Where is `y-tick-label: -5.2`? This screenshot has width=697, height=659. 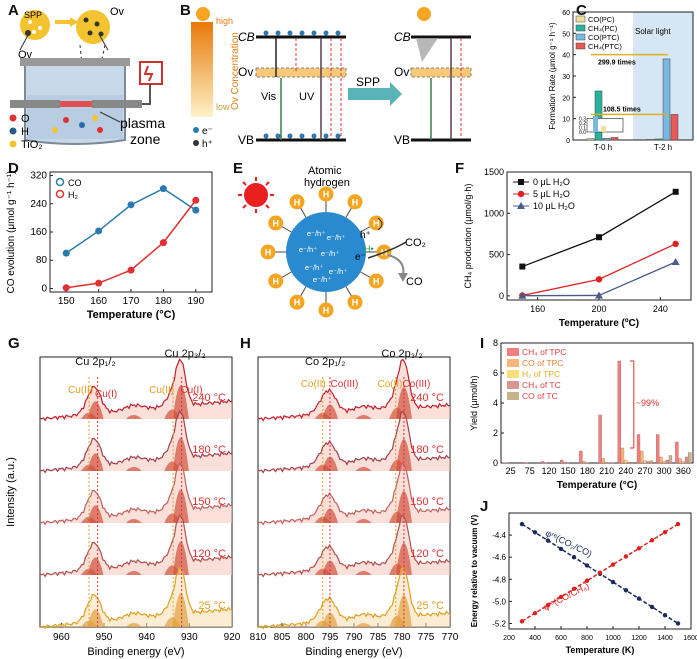
y-tick-label: -5.2 is located at coordinates (499, 623).